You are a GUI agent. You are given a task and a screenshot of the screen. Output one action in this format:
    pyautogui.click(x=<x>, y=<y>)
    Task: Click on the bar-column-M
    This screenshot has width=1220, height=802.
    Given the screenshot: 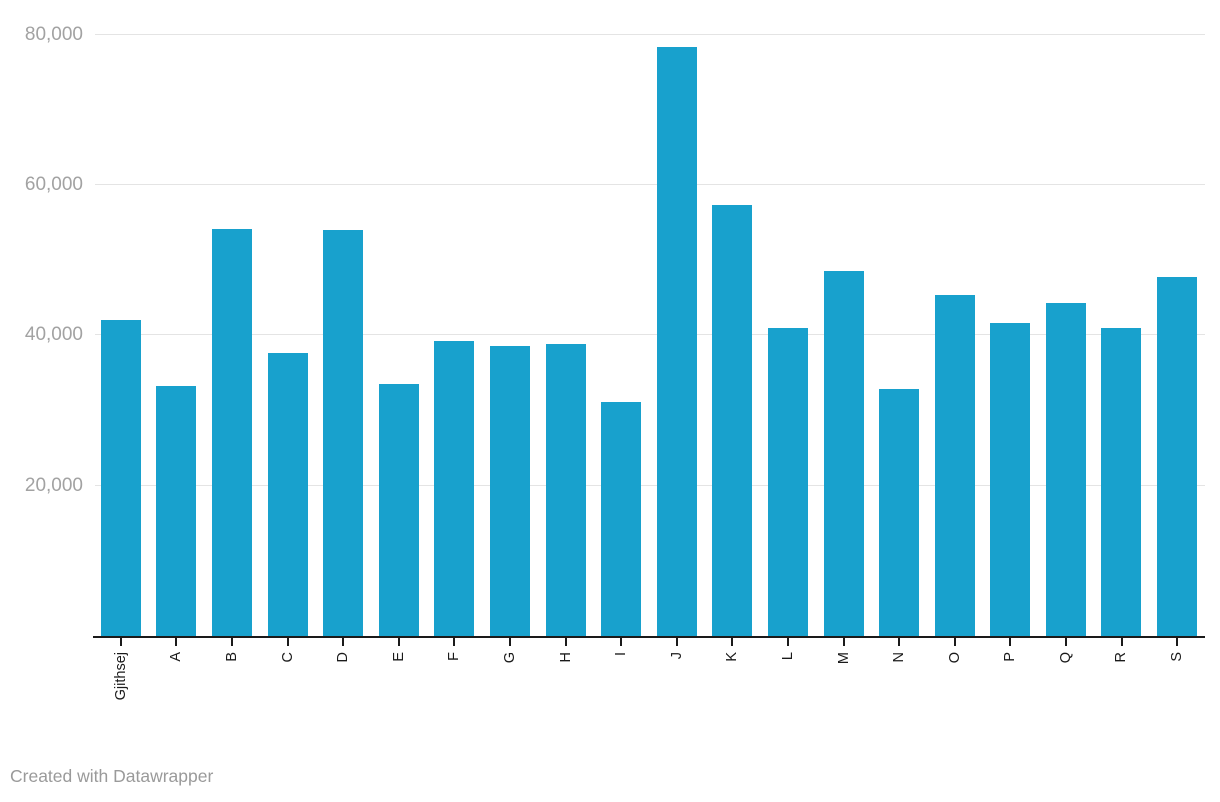 What is the action you would take?
    pyautogui.click(x=844, y=318)
    